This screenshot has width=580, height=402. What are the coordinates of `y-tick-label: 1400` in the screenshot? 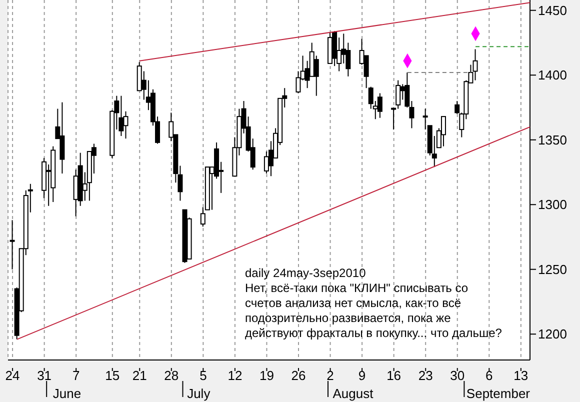 It's located at (552, 75).